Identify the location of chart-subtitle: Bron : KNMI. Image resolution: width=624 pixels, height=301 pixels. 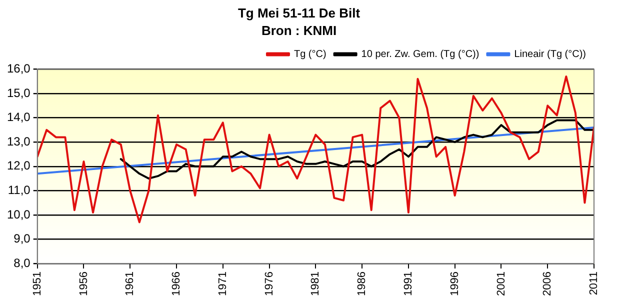
(299, 30).